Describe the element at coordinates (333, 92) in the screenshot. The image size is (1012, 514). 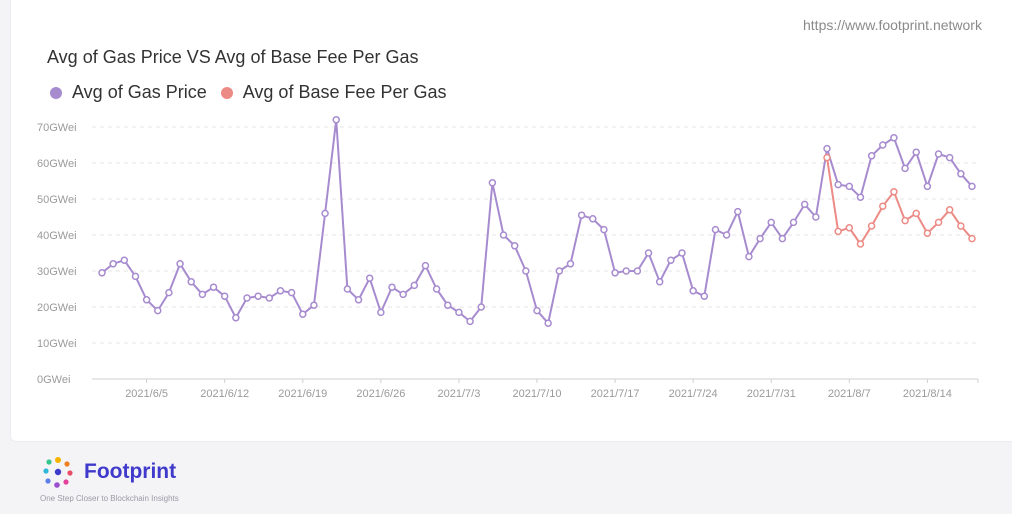
I see `legend-item-base-fee: Avg of Base Fee Per Gas` at that location.